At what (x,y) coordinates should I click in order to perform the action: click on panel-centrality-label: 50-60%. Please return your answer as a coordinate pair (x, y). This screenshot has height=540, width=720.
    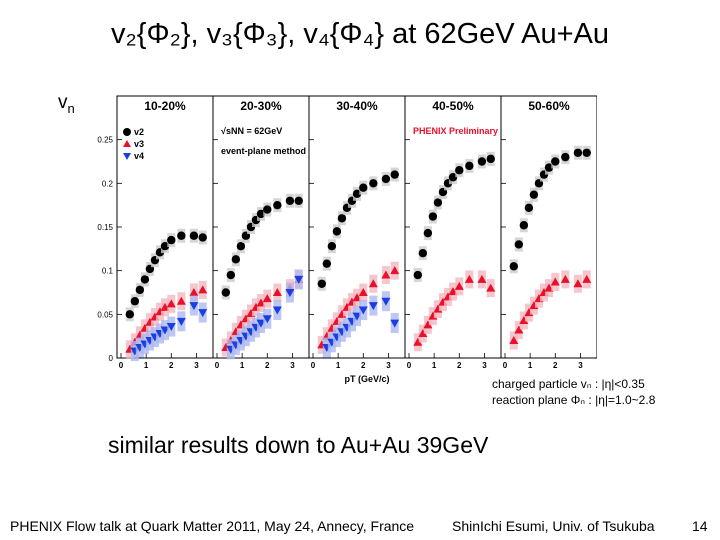
    Looking at the image, I should click on (549, 106).